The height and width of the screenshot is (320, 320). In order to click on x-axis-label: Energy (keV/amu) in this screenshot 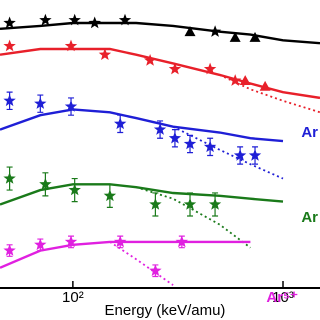, I will do `click(165, 310)`.